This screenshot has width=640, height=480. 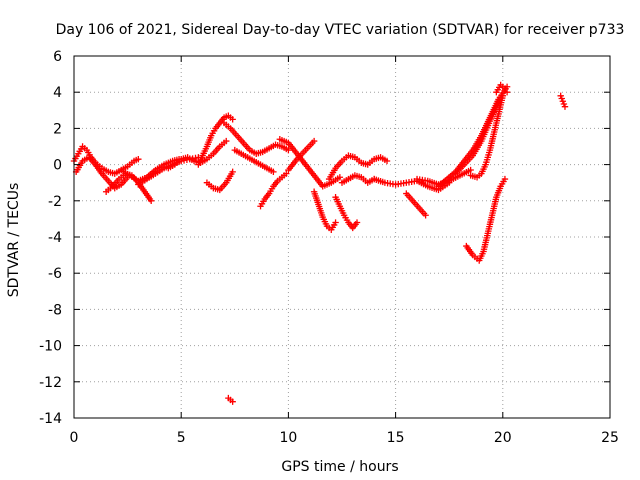 What do you see at coordinates (57, 57) in the screenshot?
I see `y-tick-label: 6` at bounding box center [57, 57].